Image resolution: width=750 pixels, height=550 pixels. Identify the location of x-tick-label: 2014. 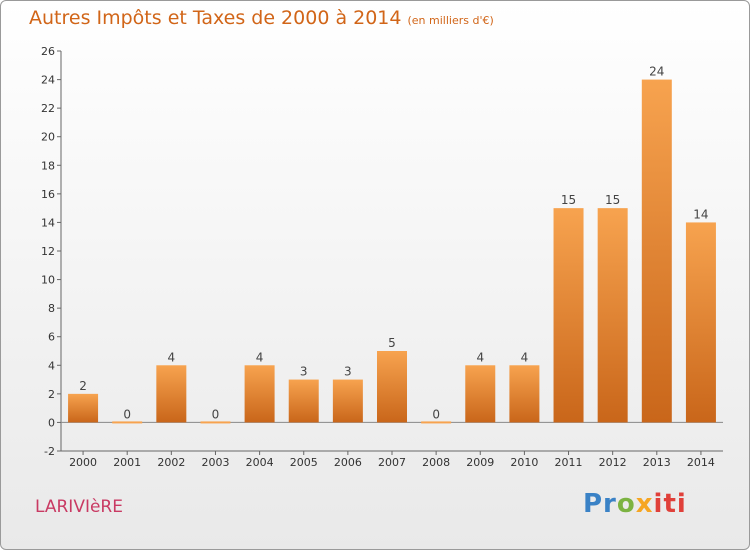
(701, 462).